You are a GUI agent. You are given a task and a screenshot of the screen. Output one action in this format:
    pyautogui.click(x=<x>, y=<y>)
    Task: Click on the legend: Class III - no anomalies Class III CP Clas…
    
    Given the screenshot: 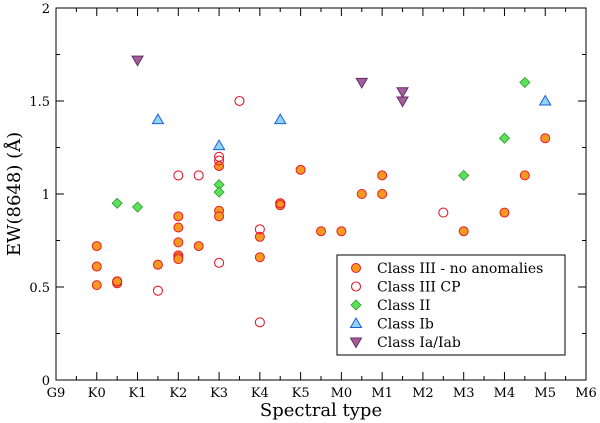 What is the action you would take?
    pyautogui.click(x=451, y=305)
    